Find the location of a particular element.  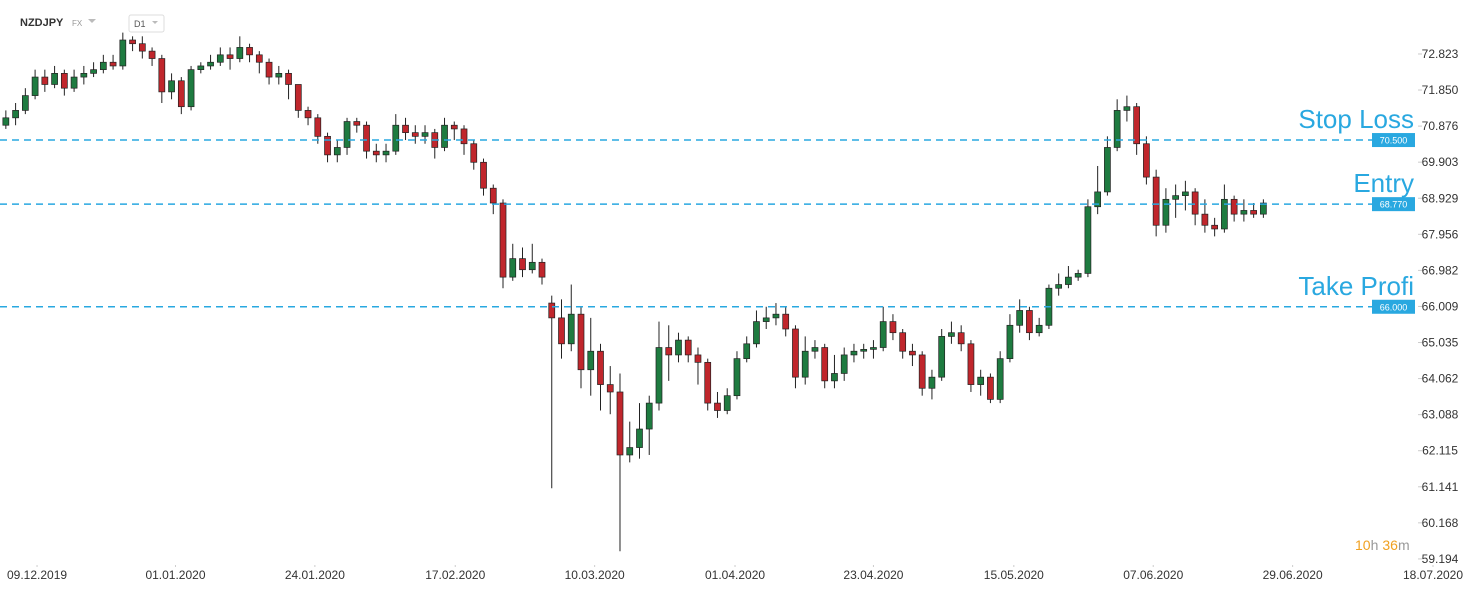

y-tick-label: 62.115 is located at coordinates (1440, 451).